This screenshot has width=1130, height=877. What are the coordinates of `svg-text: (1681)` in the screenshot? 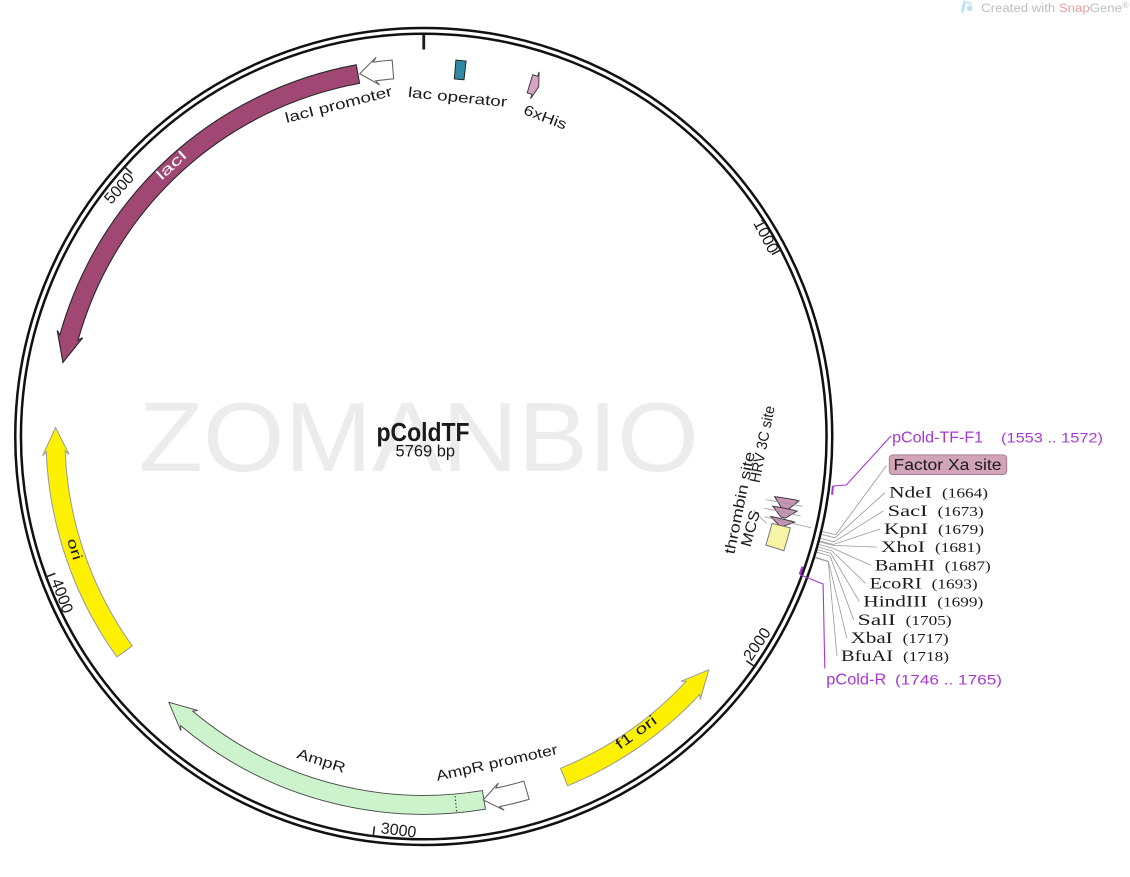 It's located at (958, 547).